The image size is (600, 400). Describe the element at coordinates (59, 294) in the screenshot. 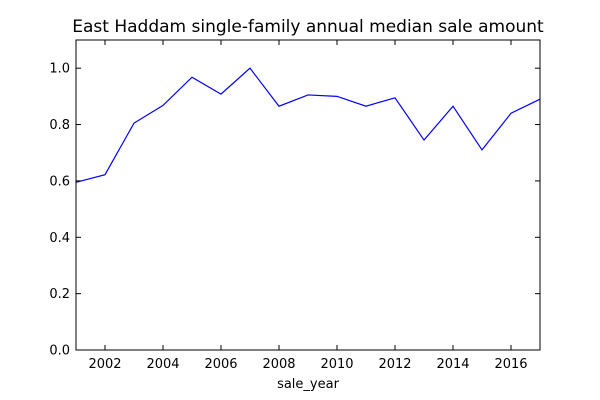

I see `y-tick-label: 0.2` at that location.